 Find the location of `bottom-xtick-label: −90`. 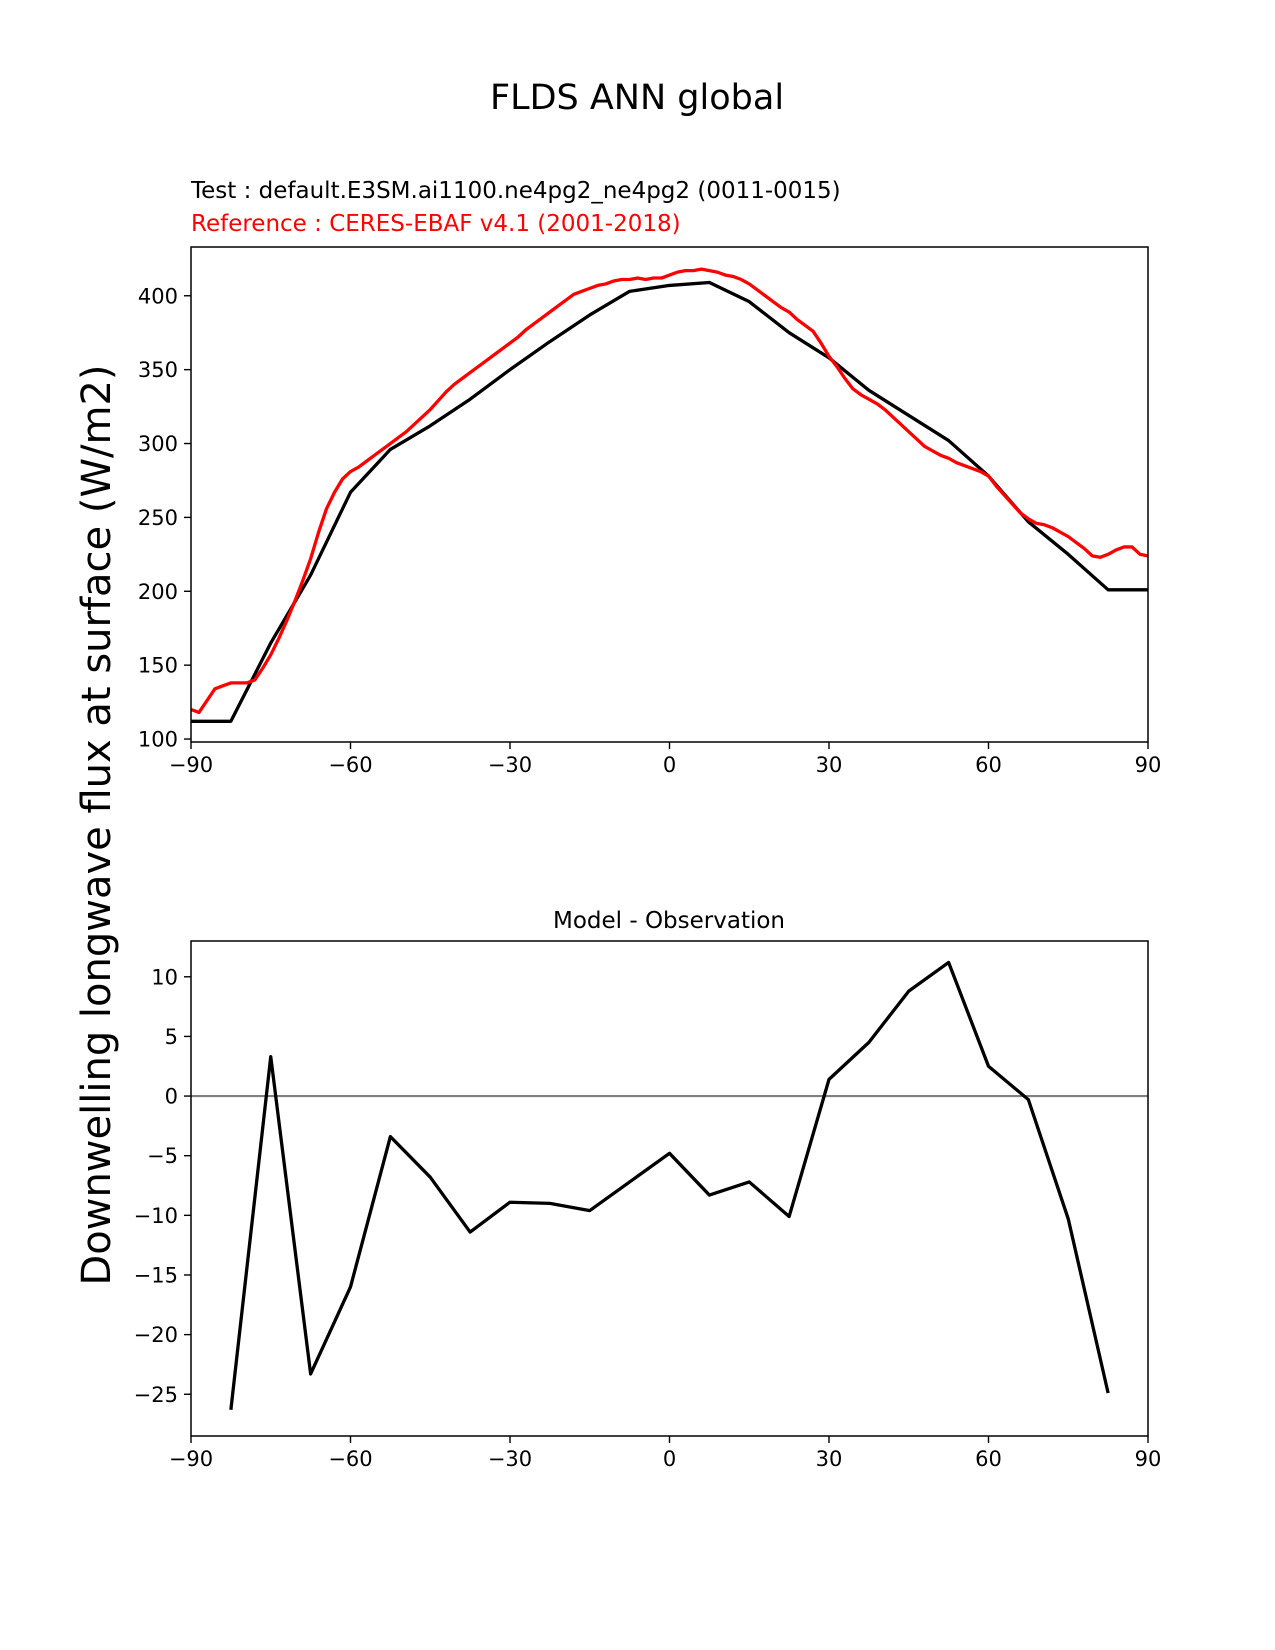

bottom-xtick-label: −90 is located at coordinates (191, 1459).